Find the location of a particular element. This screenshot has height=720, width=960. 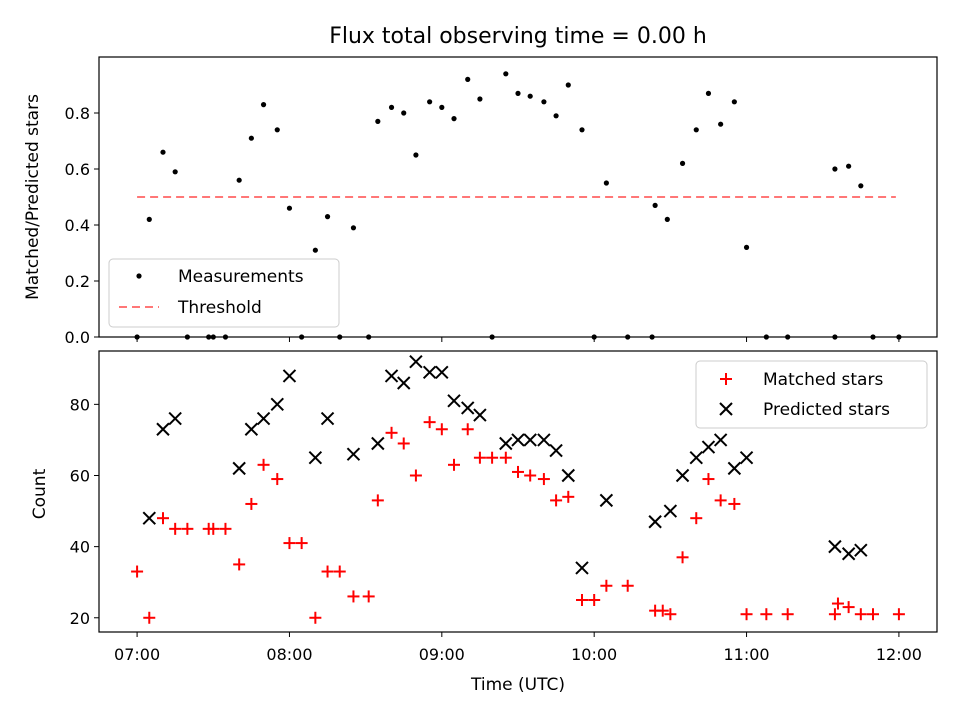

x-tick-label: 07:00 is located at coordinates (137, 654).